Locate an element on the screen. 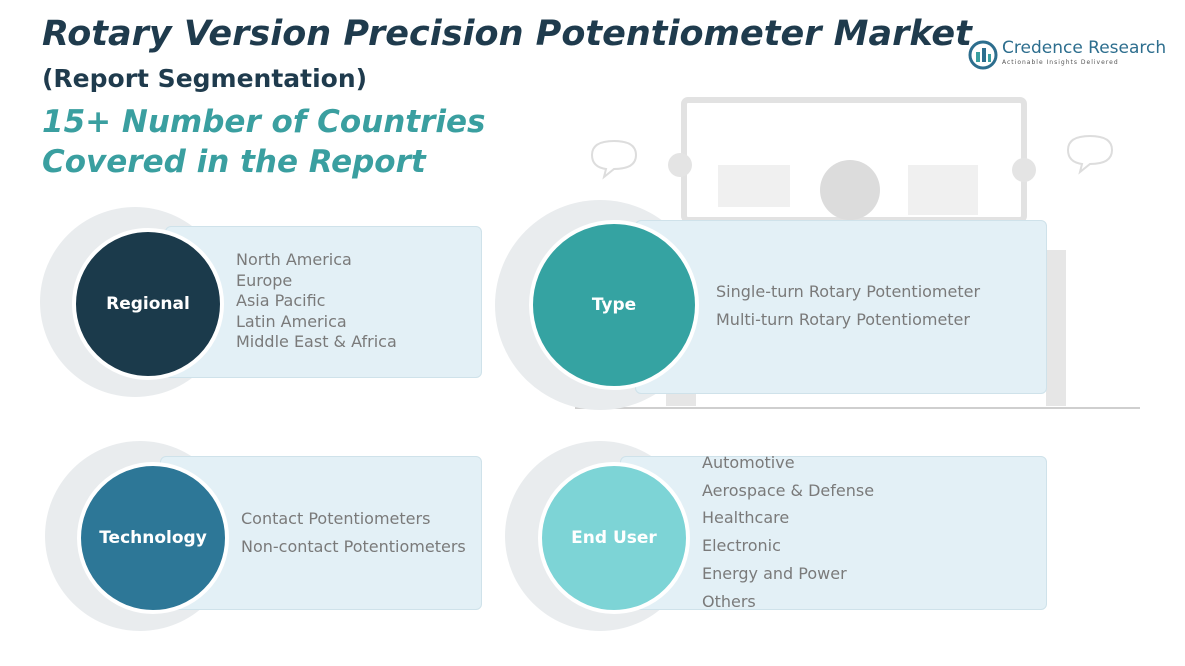  segment-label: Type is located at coordinates (614, 305).